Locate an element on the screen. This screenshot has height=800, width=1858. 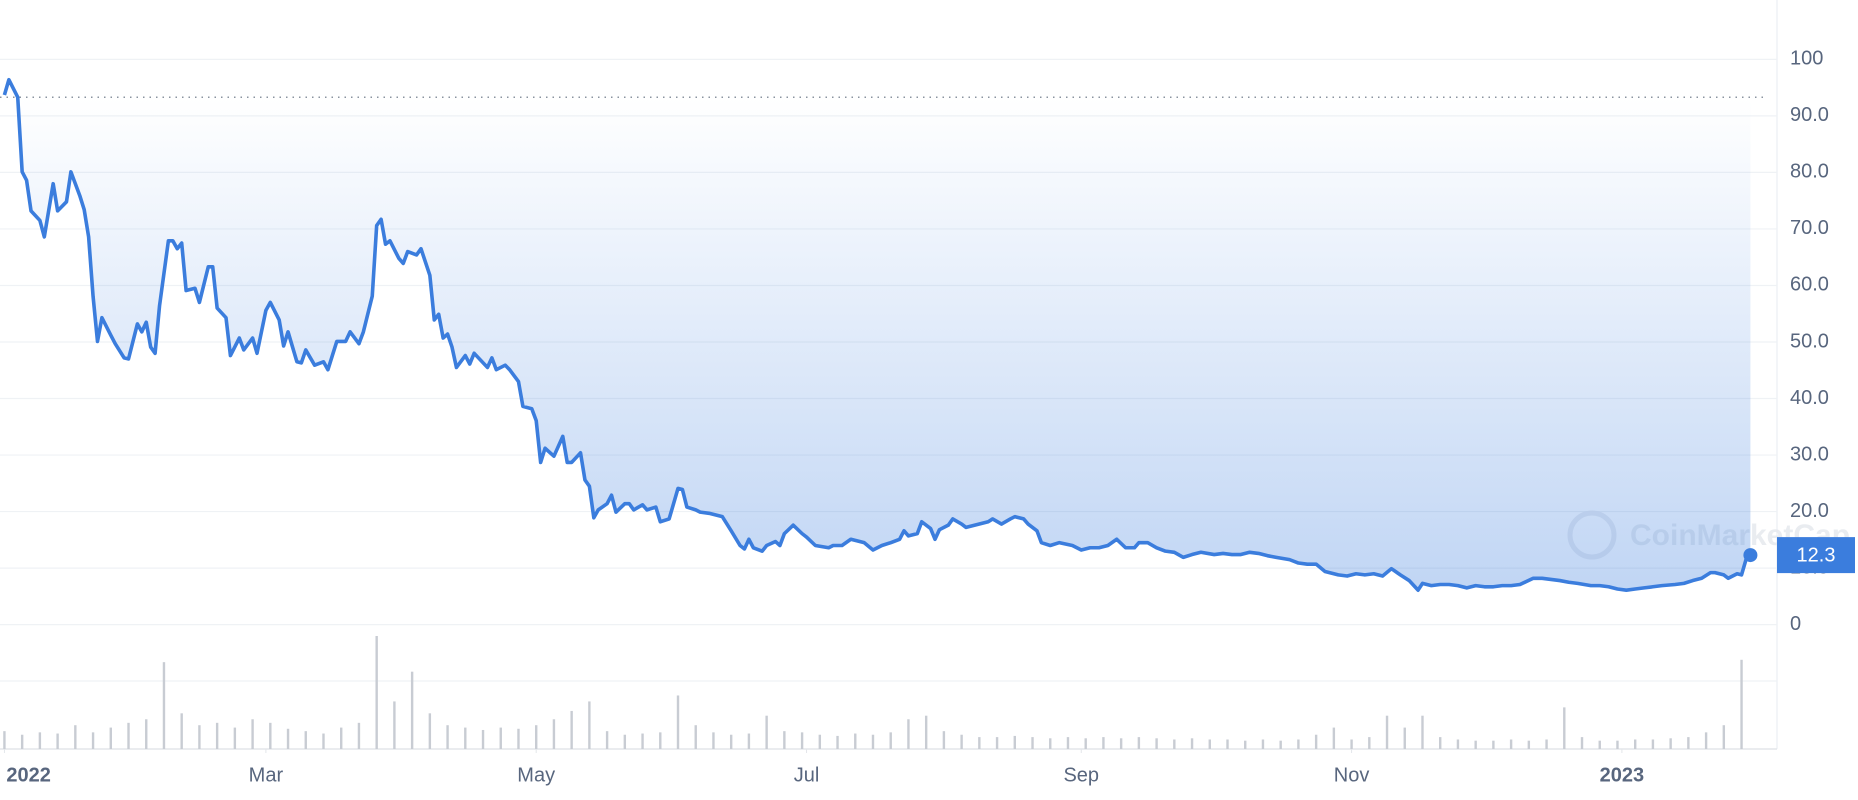
y-tick-label: 80.0 is located at coordinates (1809, 172).